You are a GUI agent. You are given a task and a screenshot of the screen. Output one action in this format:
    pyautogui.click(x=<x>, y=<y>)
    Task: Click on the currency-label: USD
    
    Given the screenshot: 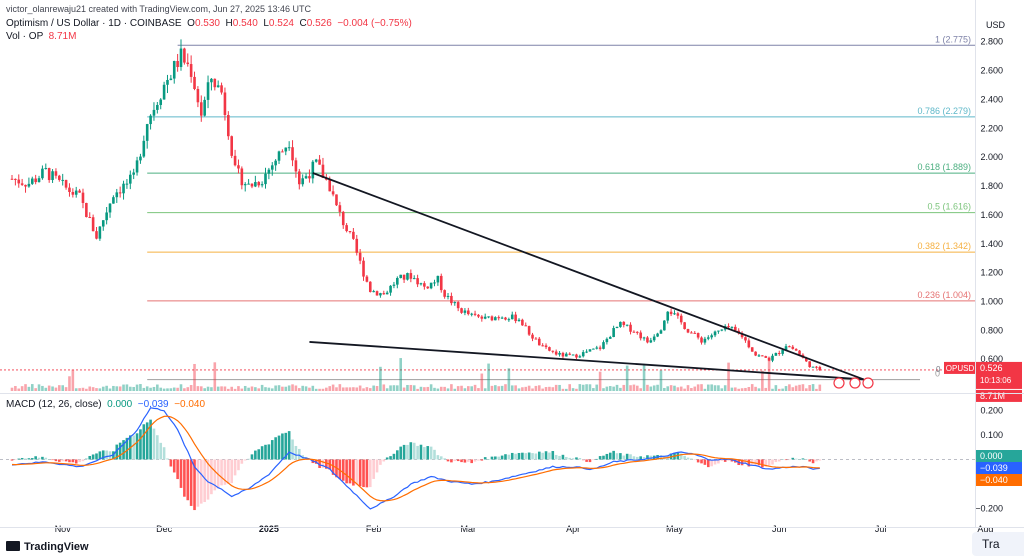 What is the action you would take?
    pyautogui.click(x=996, y=25)
    